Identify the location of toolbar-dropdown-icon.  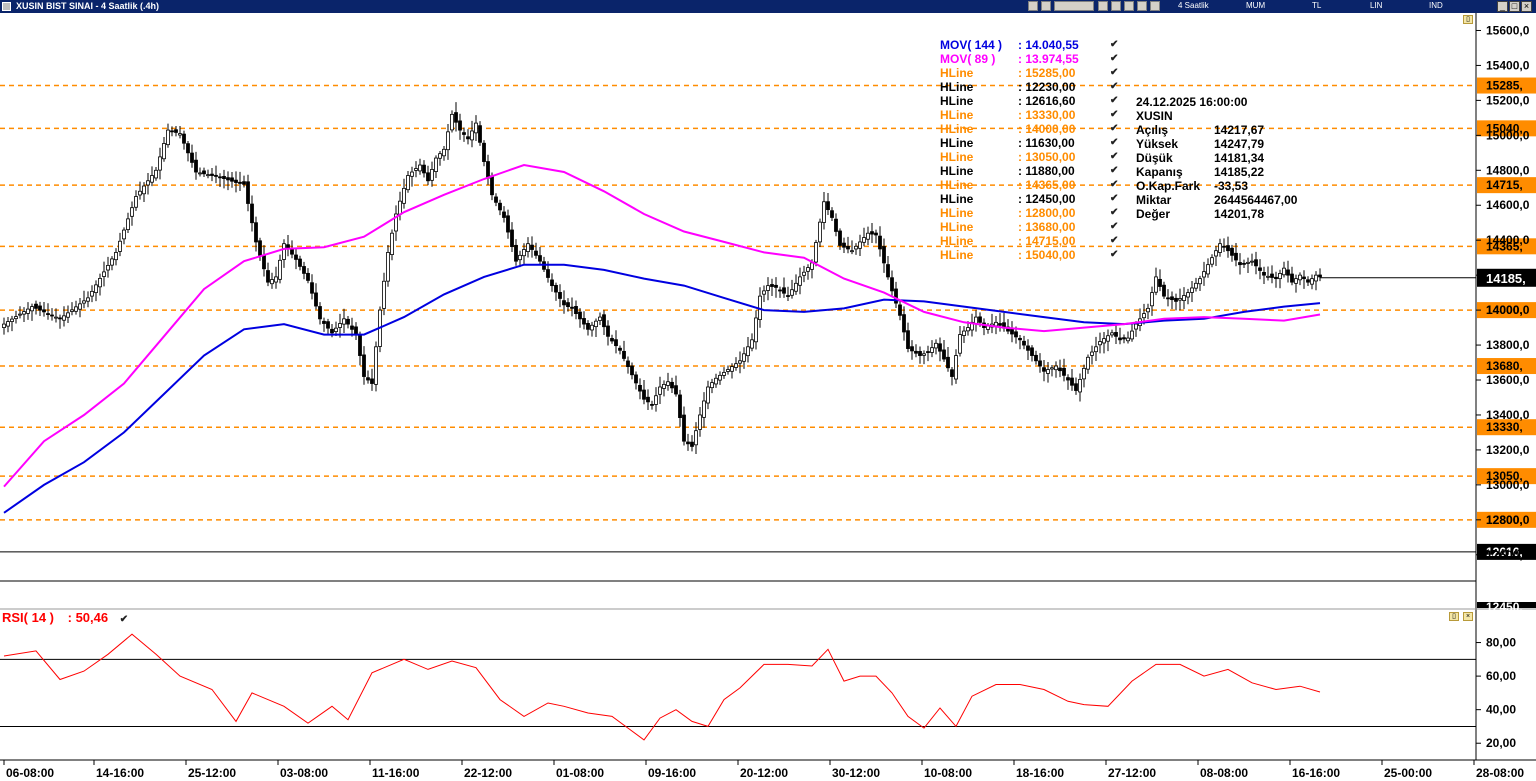
(1155, 6).